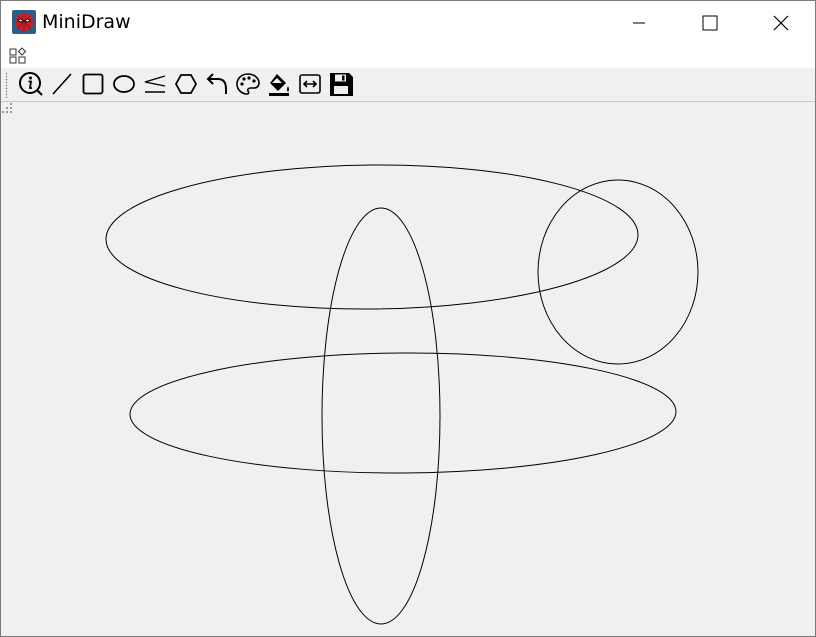 The image size is (816, 637). Describe the element at coordinates (7, 108) in the screenshot. I see `resize-grip-icon` at that location.